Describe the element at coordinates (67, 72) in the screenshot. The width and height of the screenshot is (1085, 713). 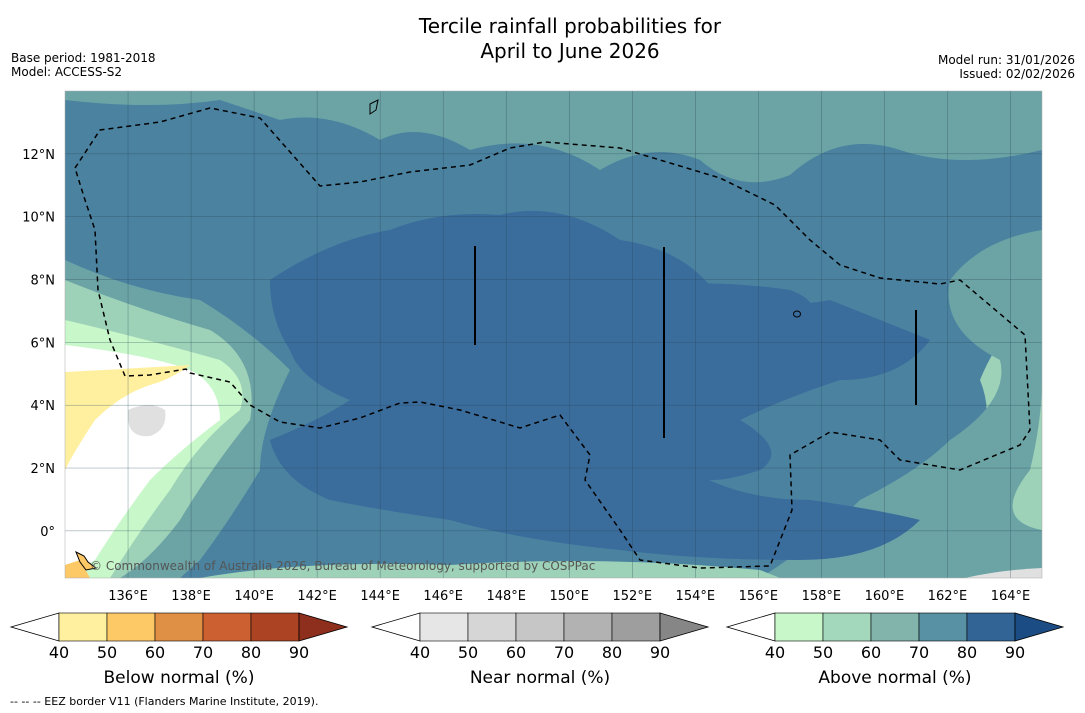
I see `model-label: Model: ACCESS-S2` at that location.